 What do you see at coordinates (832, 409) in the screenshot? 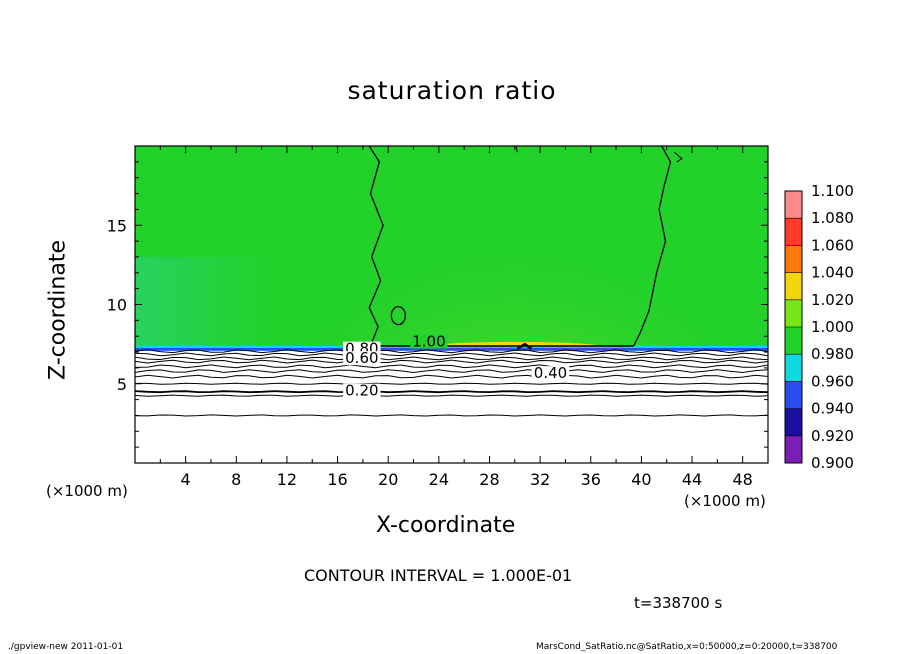
I see `colorbar-label: 0.940` at bounding box center [832, 409].